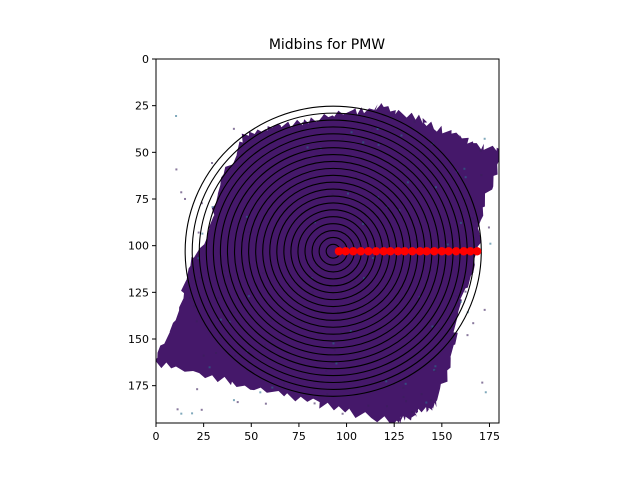 This screenshot has height=480, width=640. Describe the element at coordinates (145, 59) in the screenshot. I see `y-tick-label: 0` at that location.